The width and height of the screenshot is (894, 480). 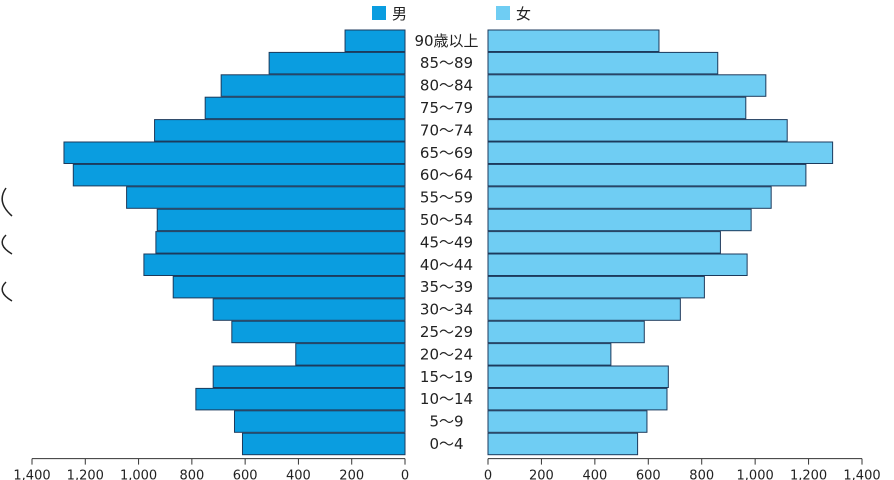 I want to click on left-x-tick-label: 1,400, so click(x=31, y=474).